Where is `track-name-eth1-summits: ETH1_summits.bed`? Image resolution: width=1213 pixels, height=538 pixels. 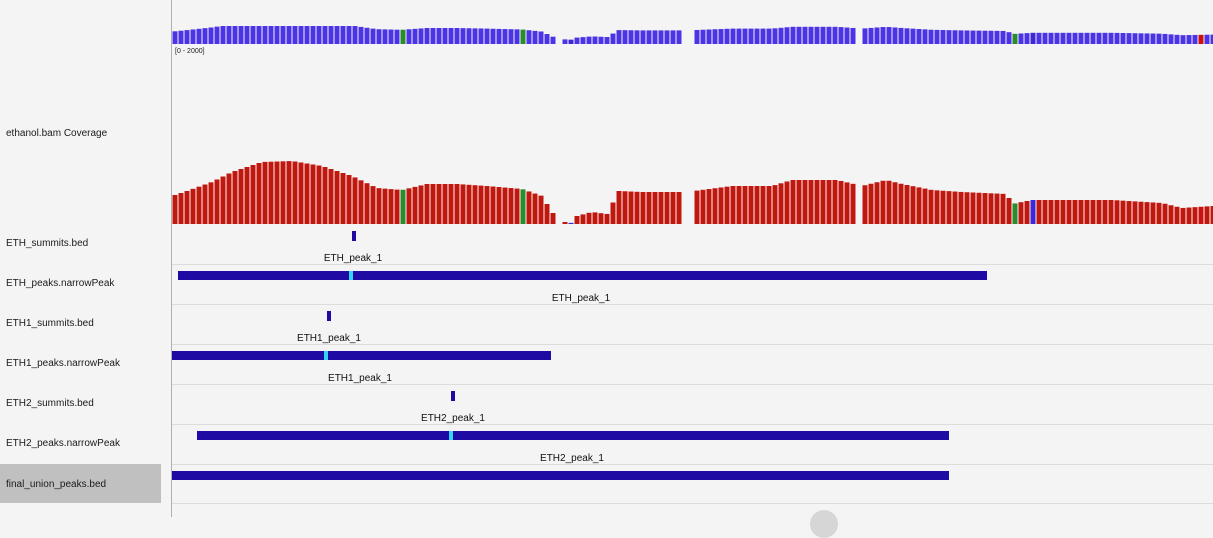
track-name-eth1-summits: ETH1_summits.bed is located at coordinates (80, 325).